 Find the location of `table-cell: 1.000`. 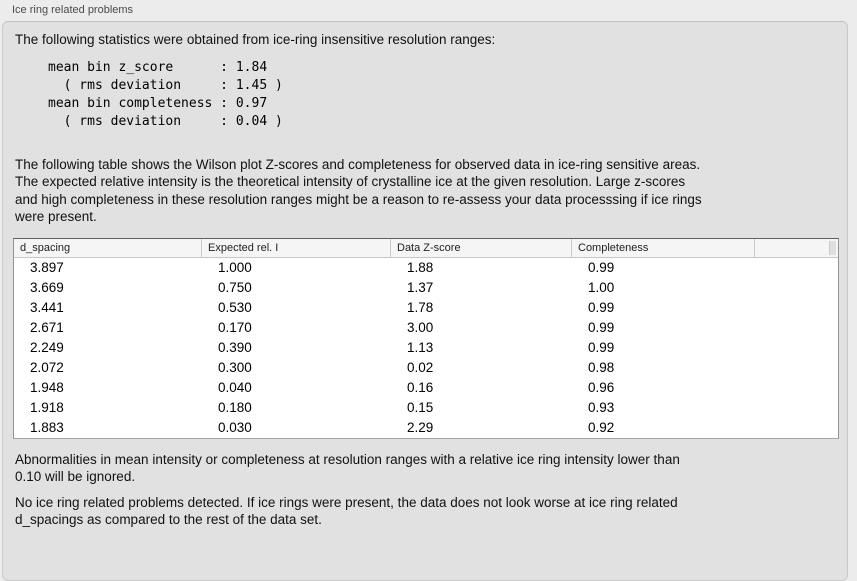

table-cell: 1.000 is located at coordinates (235, 267).